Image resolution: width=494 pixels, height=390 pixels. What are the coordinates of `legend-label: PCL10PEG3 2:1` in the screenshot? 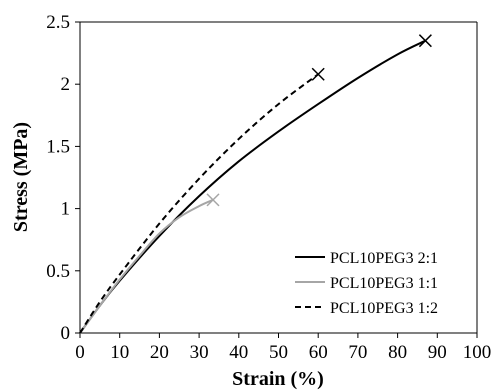 It's located at (384, 258).